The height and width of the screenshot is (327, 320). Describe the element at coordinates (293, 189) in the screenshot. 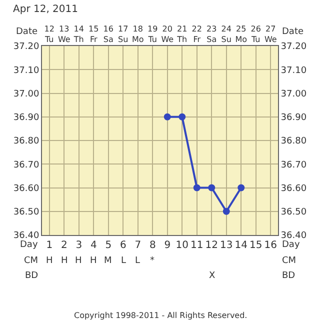

I see `y2-tick-label: 36.60` at that location.